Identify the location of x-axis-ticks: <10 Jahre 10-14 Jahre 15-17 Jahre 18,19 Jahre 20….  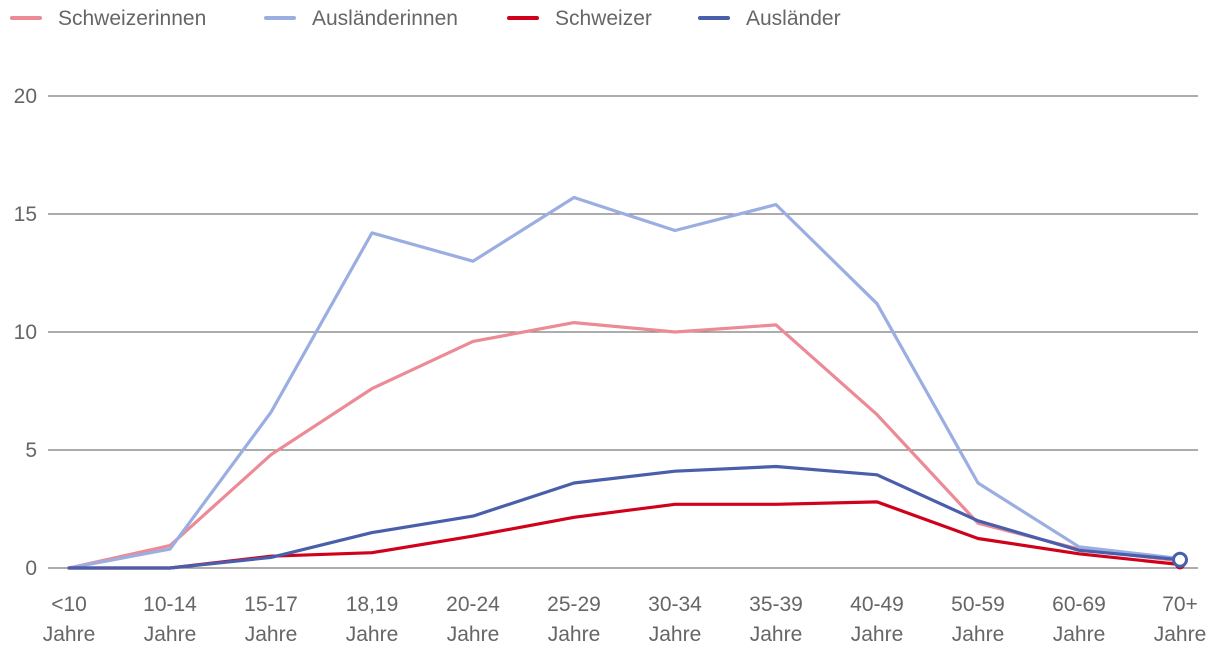
(625, 619).